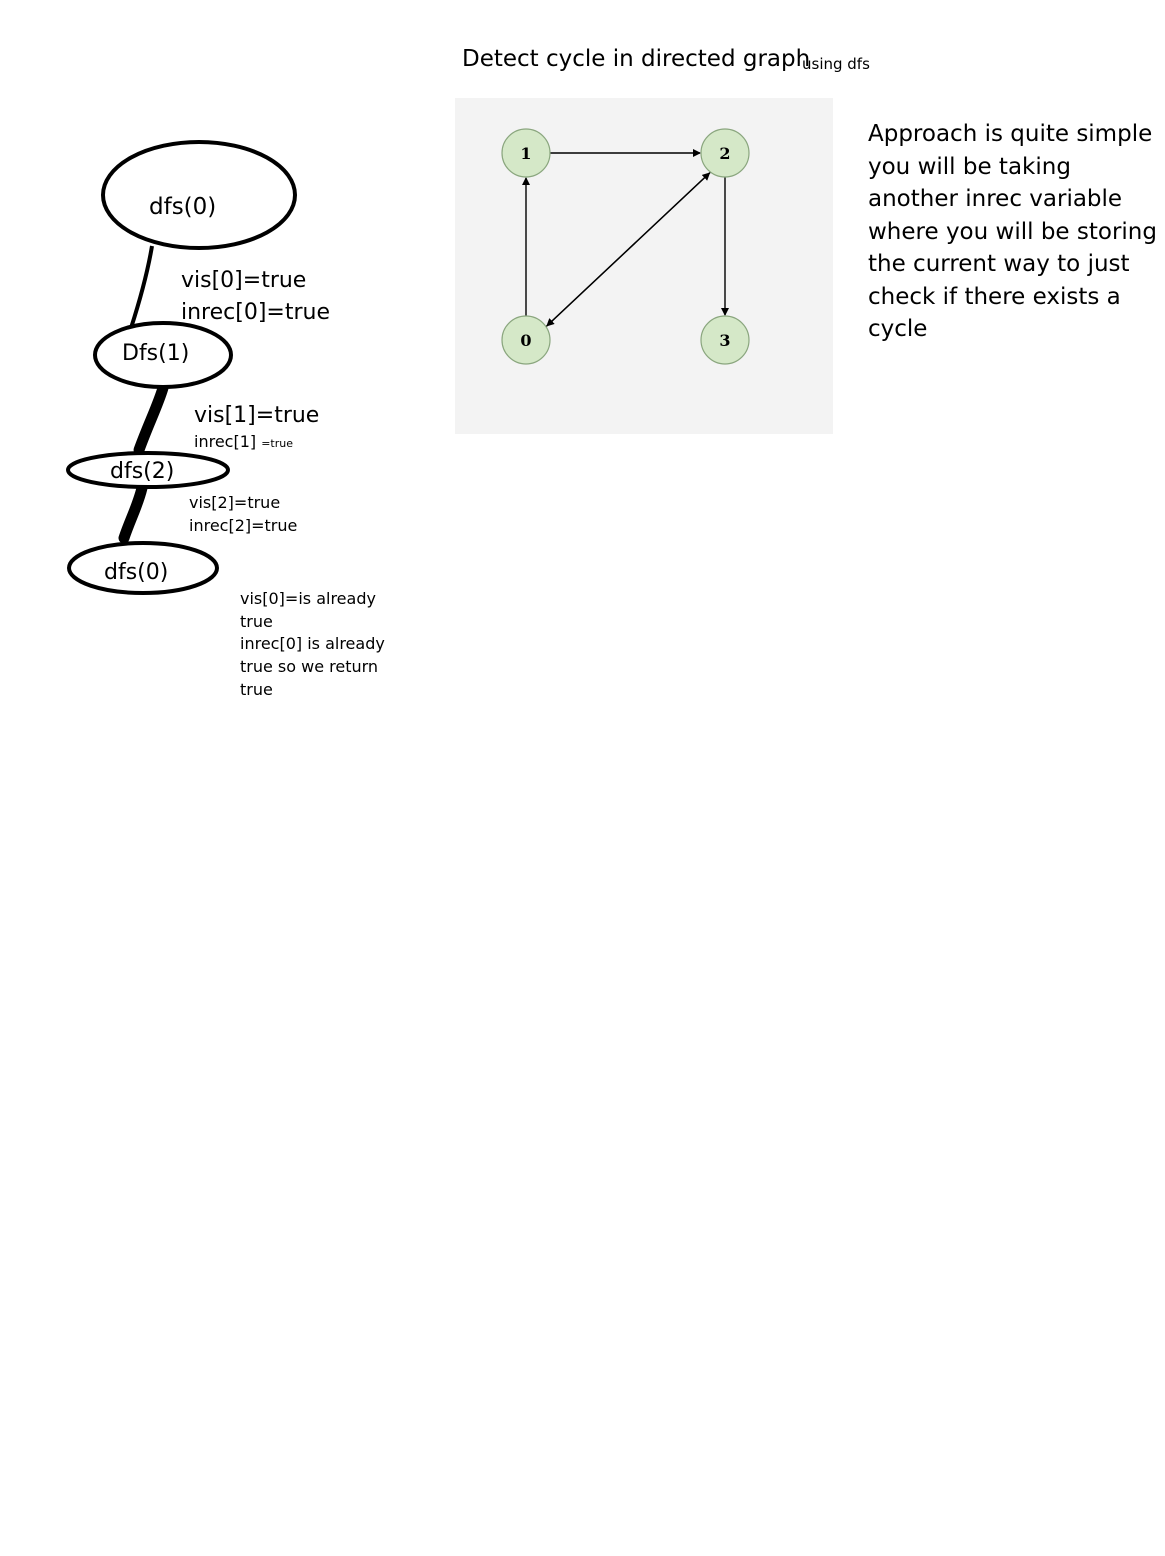 This screenshot has width=1165, height=1556. I want to click on graph-panel: 1 2 0 3, so click(644, 266).